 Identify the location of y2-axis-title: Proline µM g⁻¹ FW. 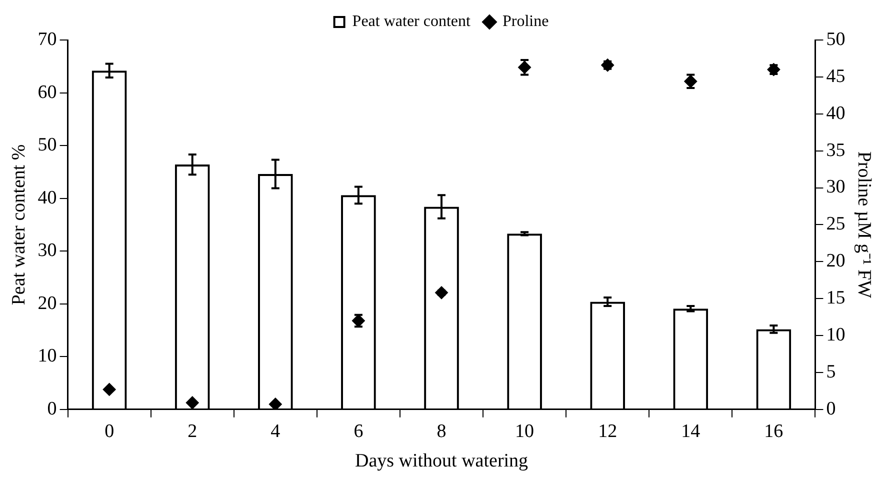
(864, 224).